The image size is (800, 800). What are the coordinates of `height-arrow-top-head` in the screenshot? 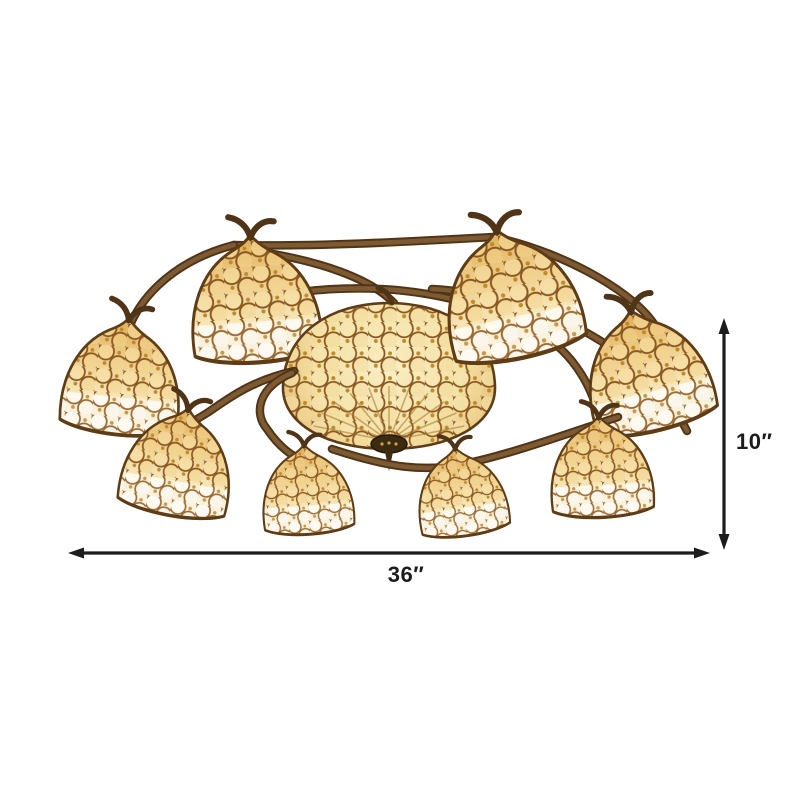 It's located at (724, 326).